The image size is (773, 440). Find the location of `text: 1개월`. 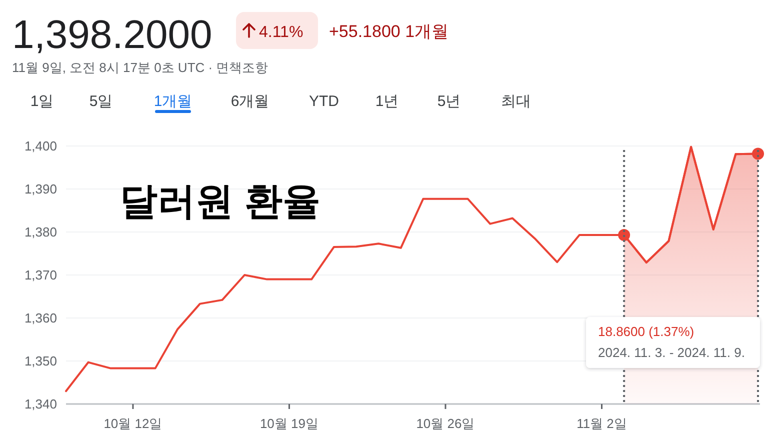

text: 1개월 is located at coordinates (173, 101).